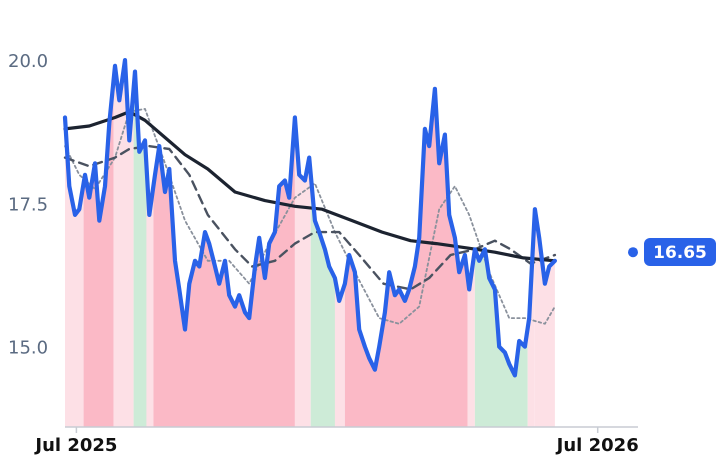 The width and height of the screenshot is (718, 464). Describe the element at coordinates (28, 348) in the screenshot. I see `y-tick-label-0: 15.0` at that location.